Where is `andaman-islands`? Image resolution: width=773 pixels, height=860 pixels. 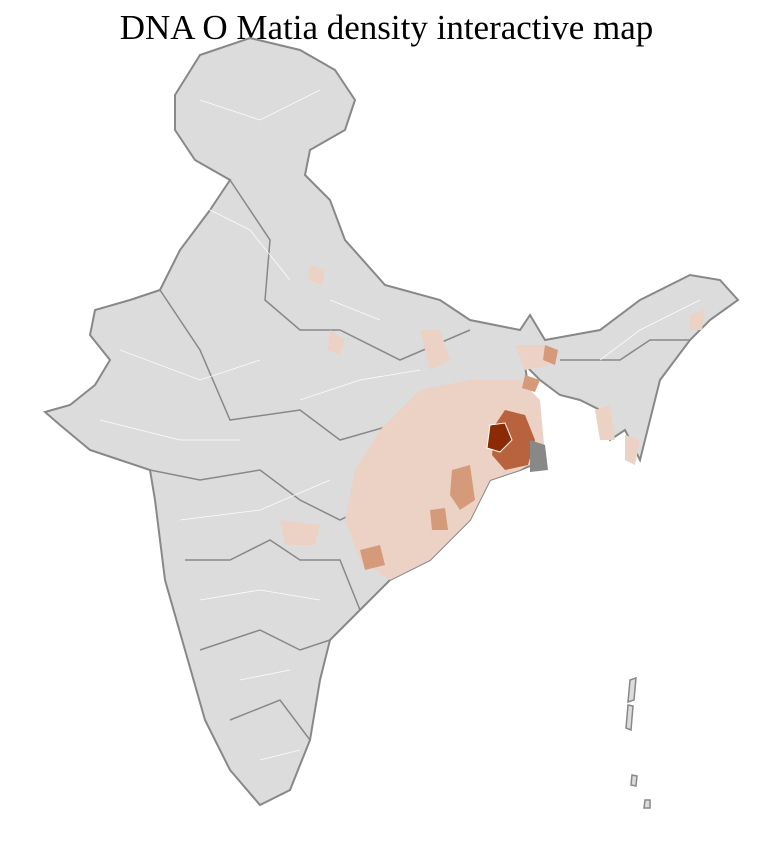
andaman-islands is located at coordinates (638, 742).